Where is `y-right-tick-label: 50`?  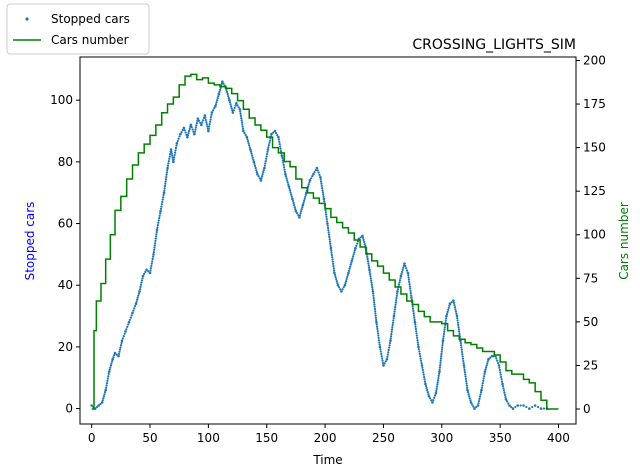 y-right-tick-label: 50 is located at coordinates (590, 322).